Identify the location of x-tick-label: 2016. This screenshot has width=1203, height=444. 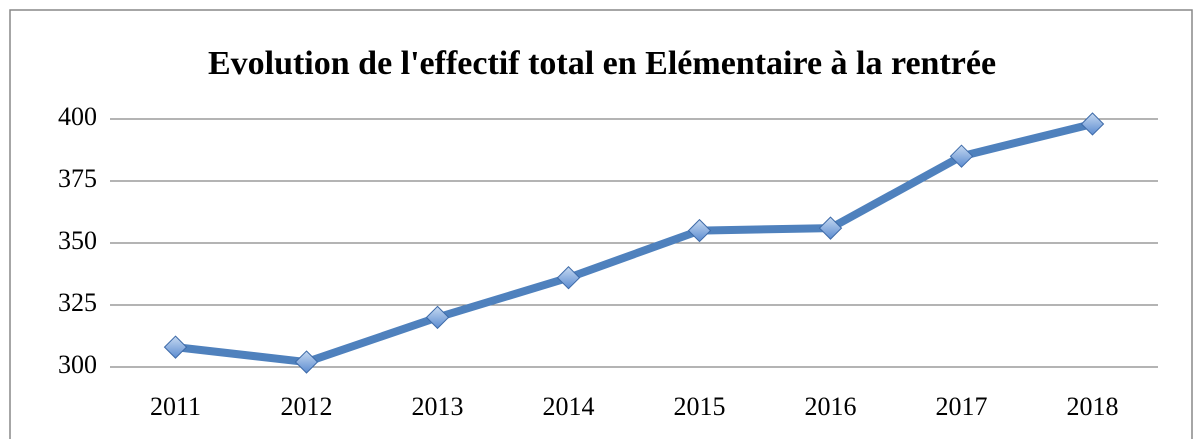
(831, 406).